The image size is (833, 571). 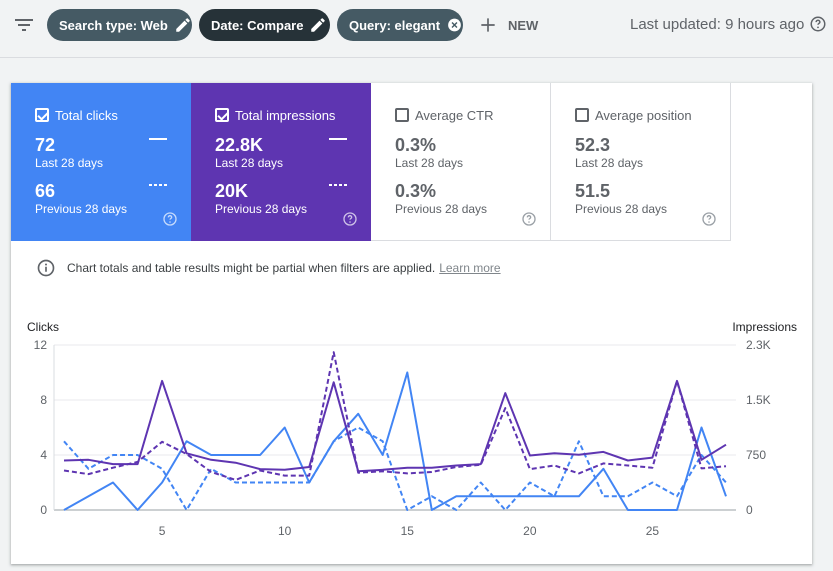 What do you see at coordinates (395, 25) in the screenshot?
I see `chip-label: Query: elegant` at bounding box center [395, 25].